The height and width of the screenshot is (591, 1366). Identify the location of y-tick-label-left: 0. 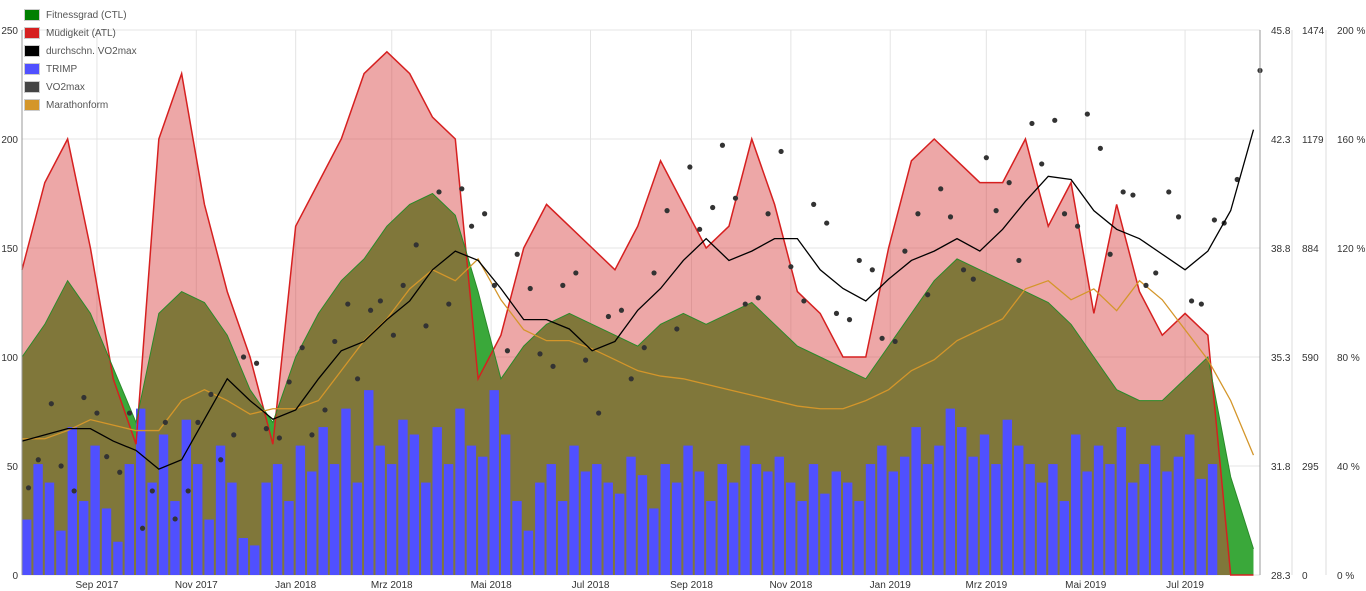
(15, 576).